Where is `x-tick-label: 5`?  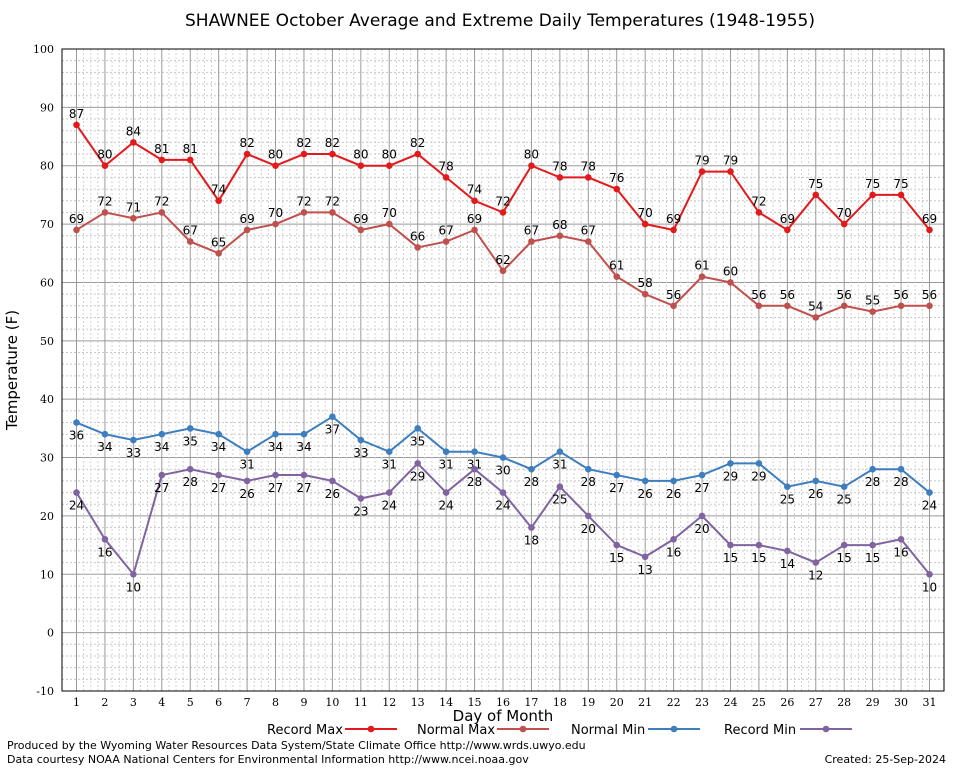 x-tick-label: 5 is located at coordinates (190, 702).